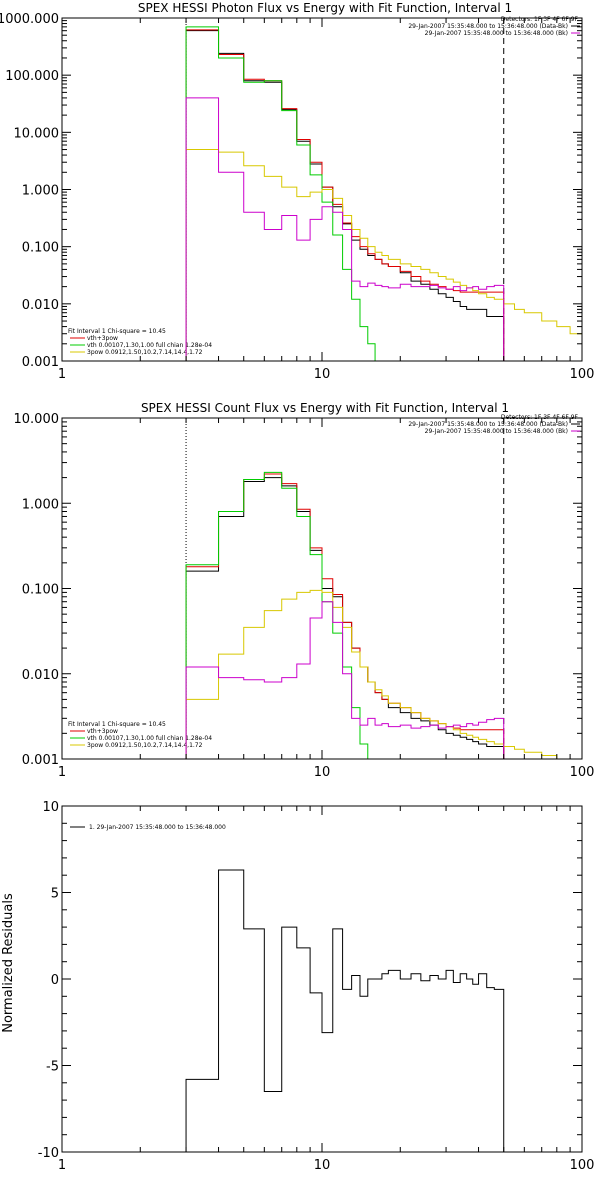  I want to click on plot-area, so click(345, 1010).